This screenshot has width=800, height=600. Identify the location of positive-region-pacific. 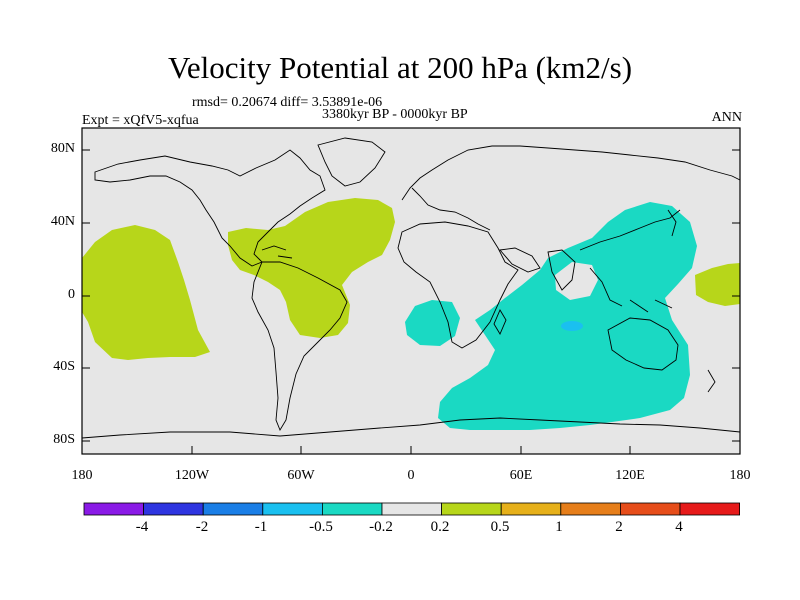
(146, 292).